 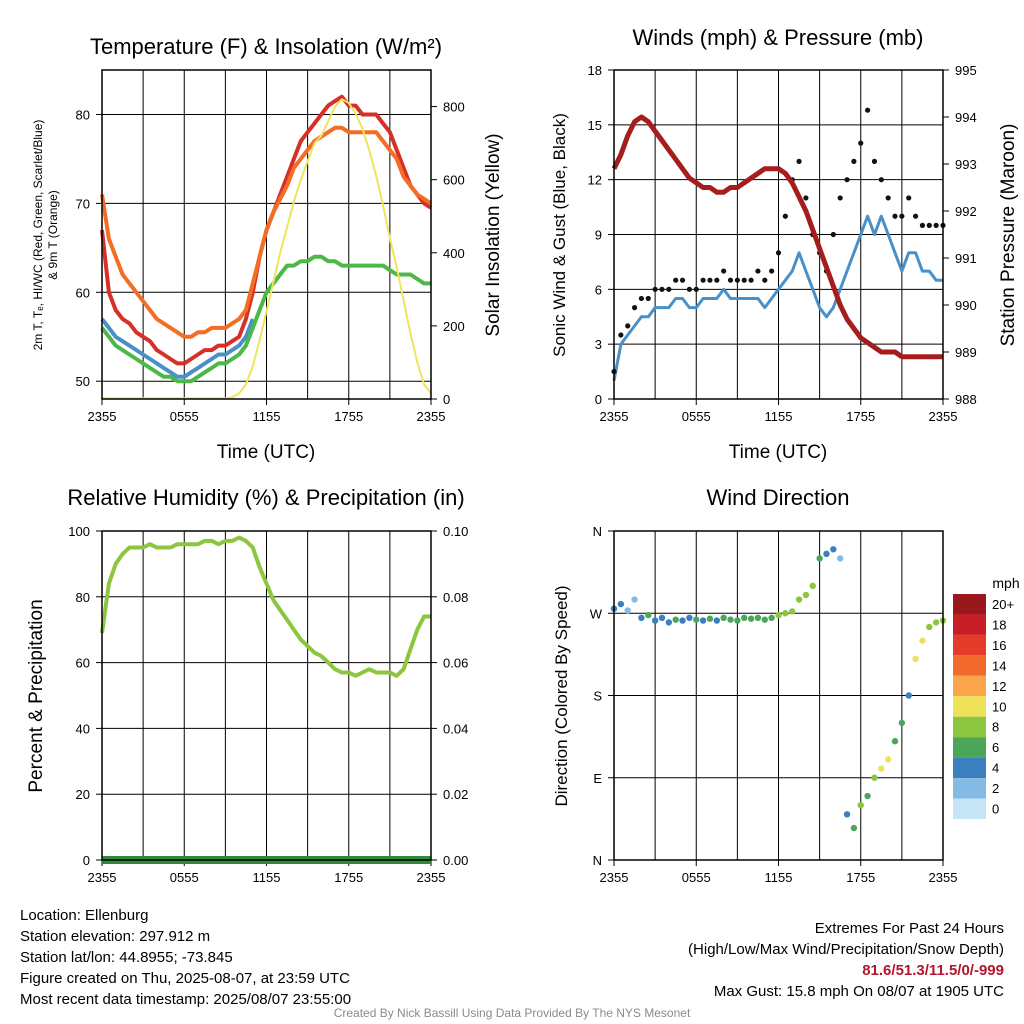 I want to click on temperature-xtick-label: 1155, so click(x=267, y=416).